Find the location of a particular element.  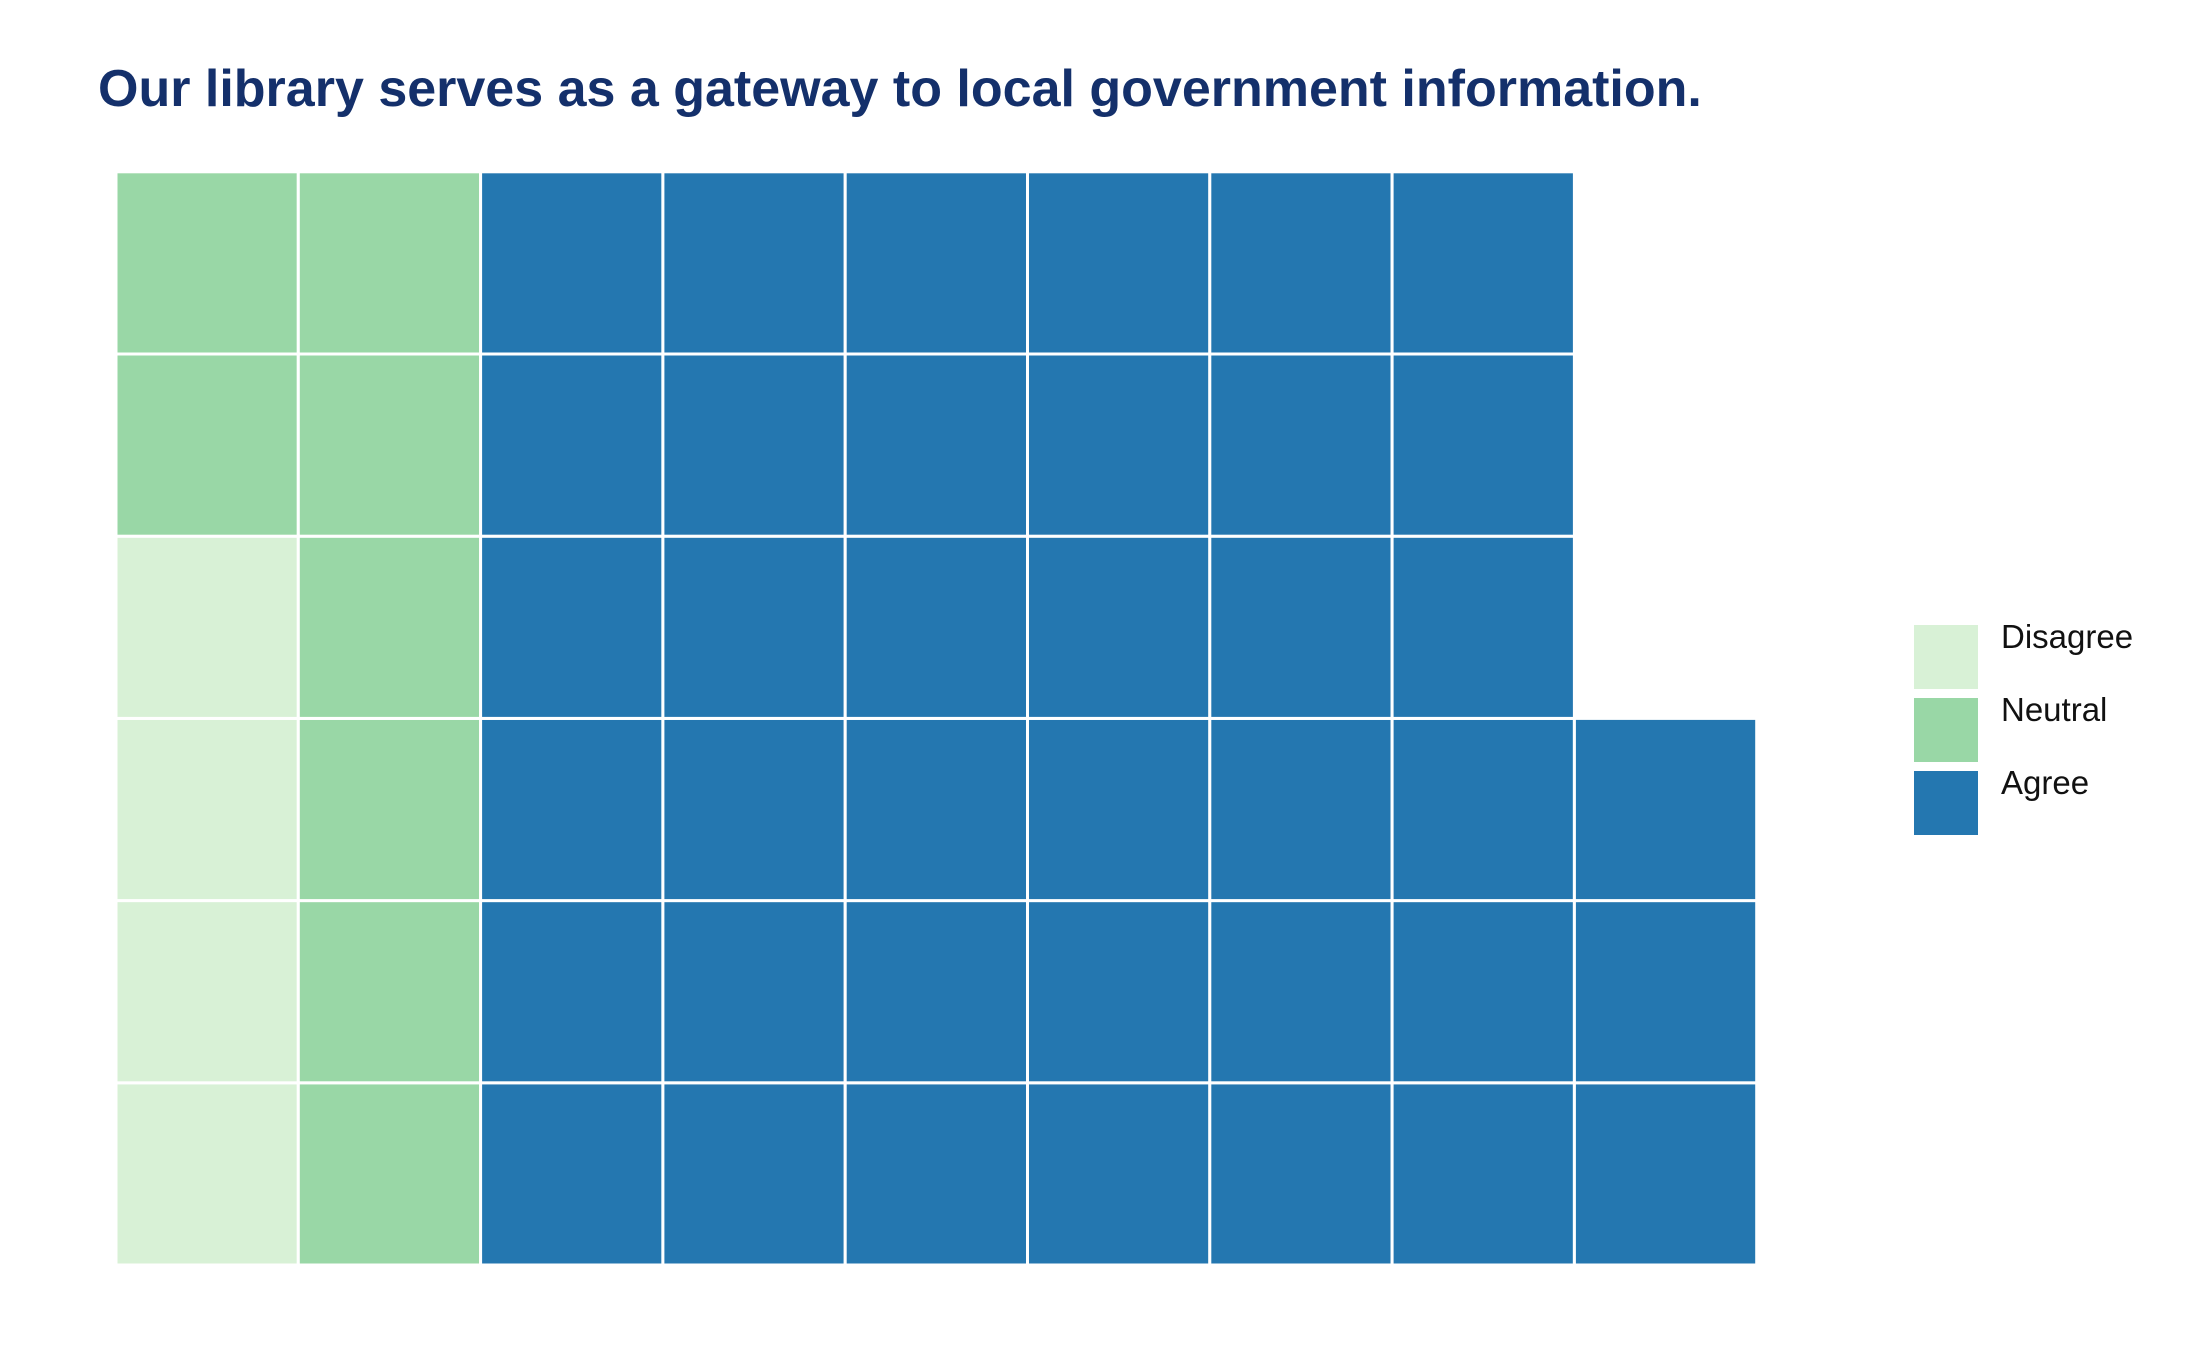

legend-label-neutral: Neutral is located at coordinates (2054, 709).